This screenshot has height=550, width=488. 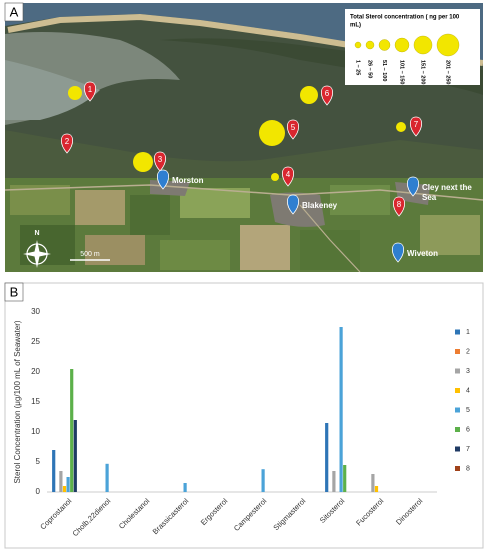 What do you see at coordinates (358, 67) in the screenshot?
I see `map-legend-label: 1 – 25` at bounding box center [358, 67].